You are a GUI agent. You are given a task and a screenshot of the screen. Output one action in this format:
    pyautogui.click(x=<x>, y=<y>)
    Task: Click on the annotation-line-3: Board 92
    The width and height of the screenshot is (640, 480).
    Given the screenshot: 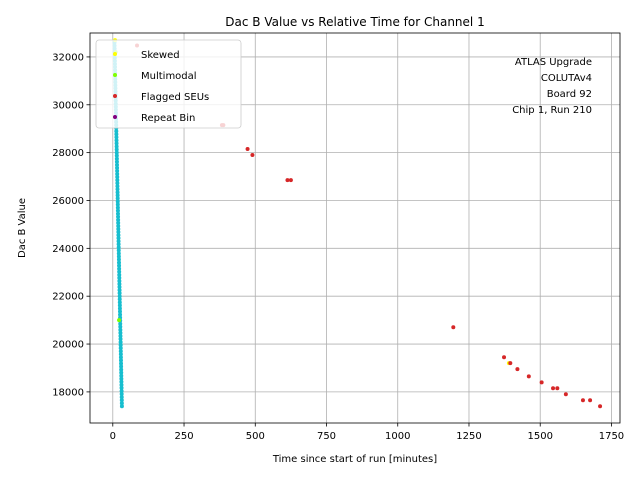 What is the action you would take?
    pyautogui.click(x=569, y=94)
    